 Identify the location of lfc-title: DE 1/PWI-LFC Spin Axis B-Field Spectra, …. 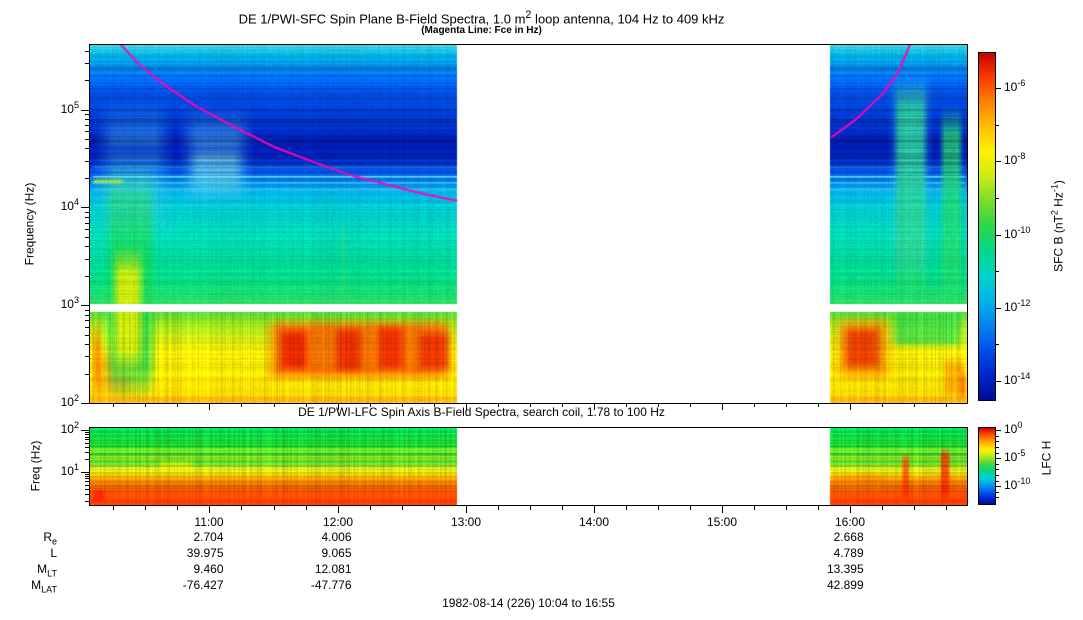
(481, 412).